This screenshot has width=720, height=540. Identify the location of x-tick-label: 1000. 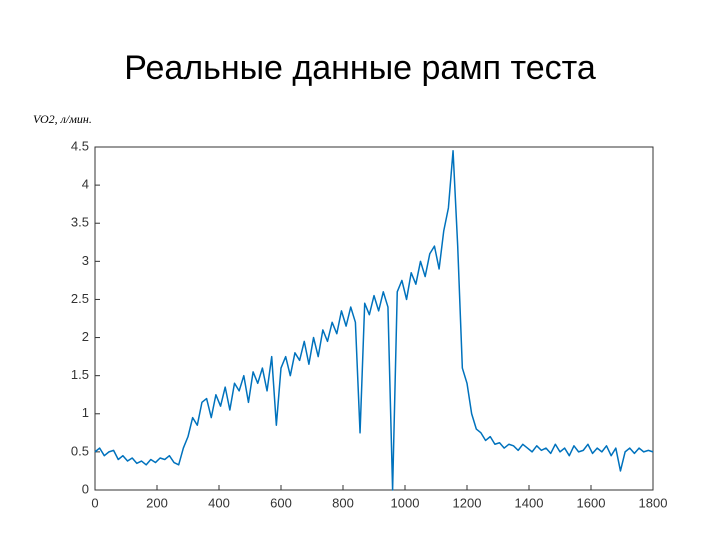
(405, 502).